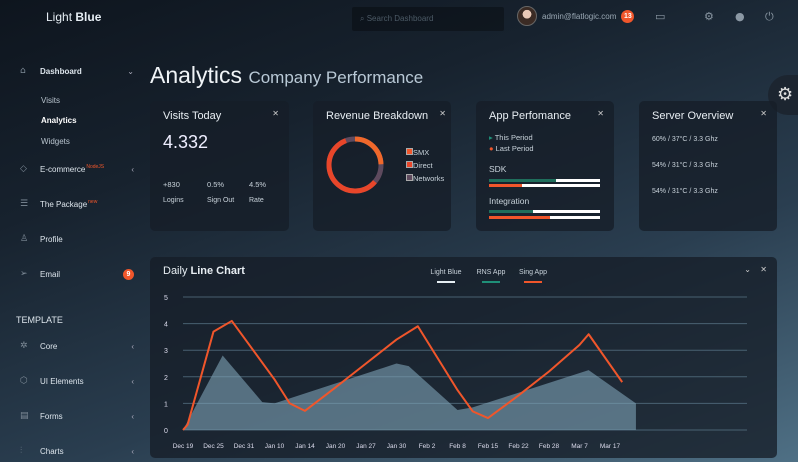 Image resolution: width=798 pixels, height=462 pixels. I want to click on legend-smx: SMX, so click(425, 152).